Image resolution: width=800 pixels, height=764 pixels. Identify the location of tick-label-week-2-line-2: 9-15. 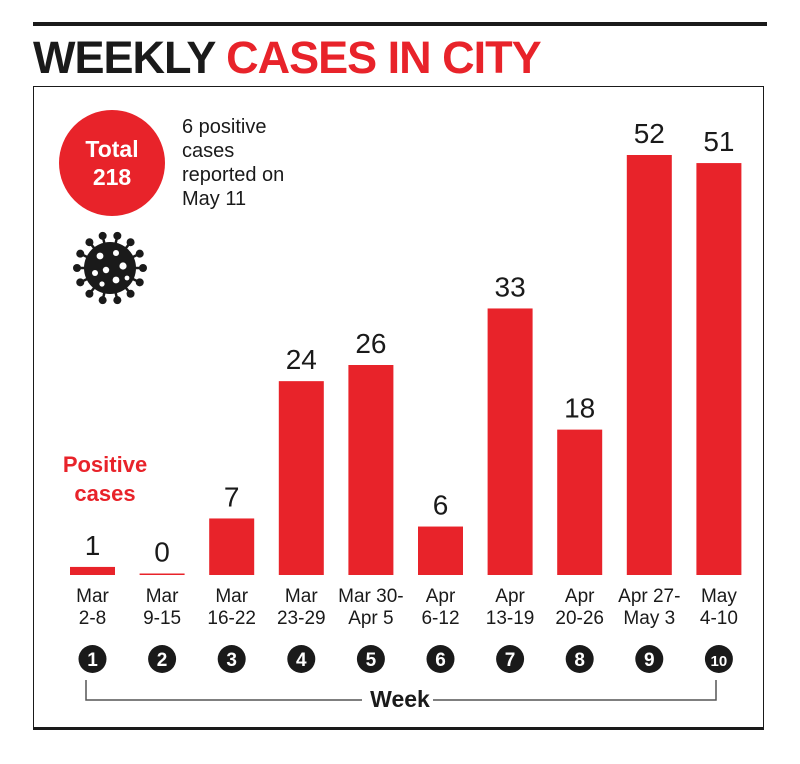
(162, 618).